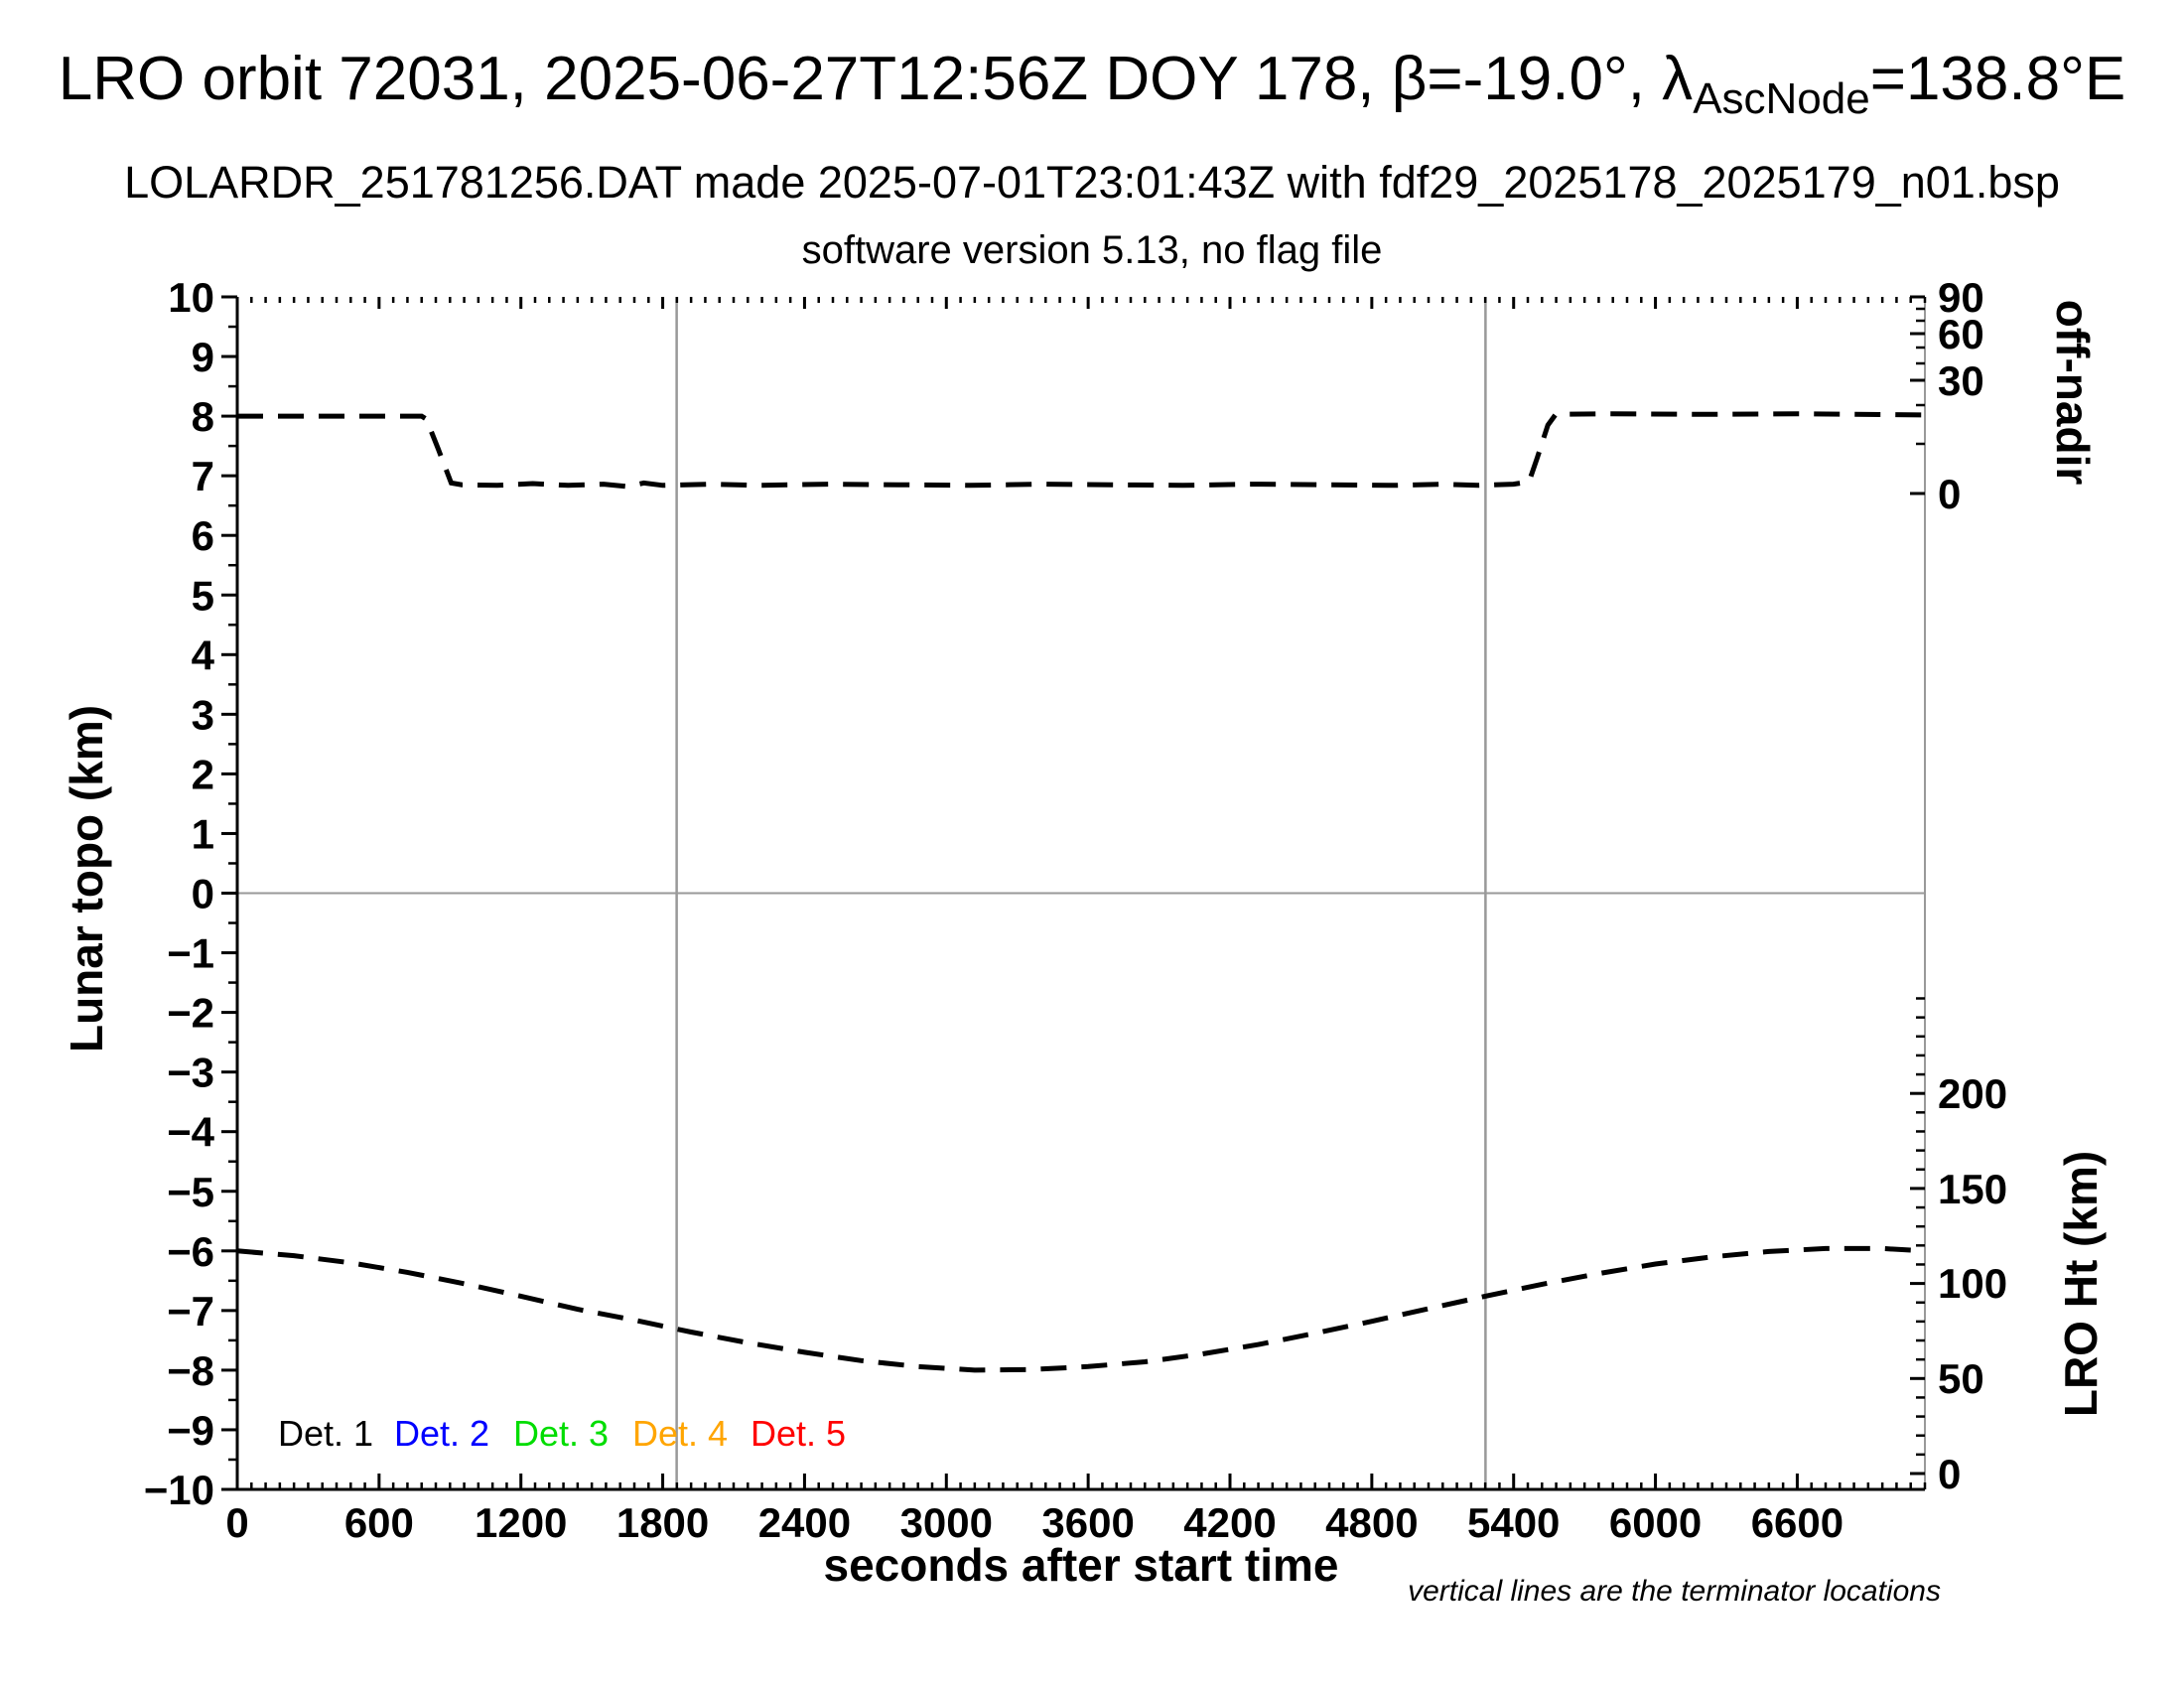 The height and width of the screenshot is (1688, 2184). What do you see at coordinates (1087, 1522) in the screenshot?
I see `x-tick-label: 3600` at bounding box center [1087, 1522].